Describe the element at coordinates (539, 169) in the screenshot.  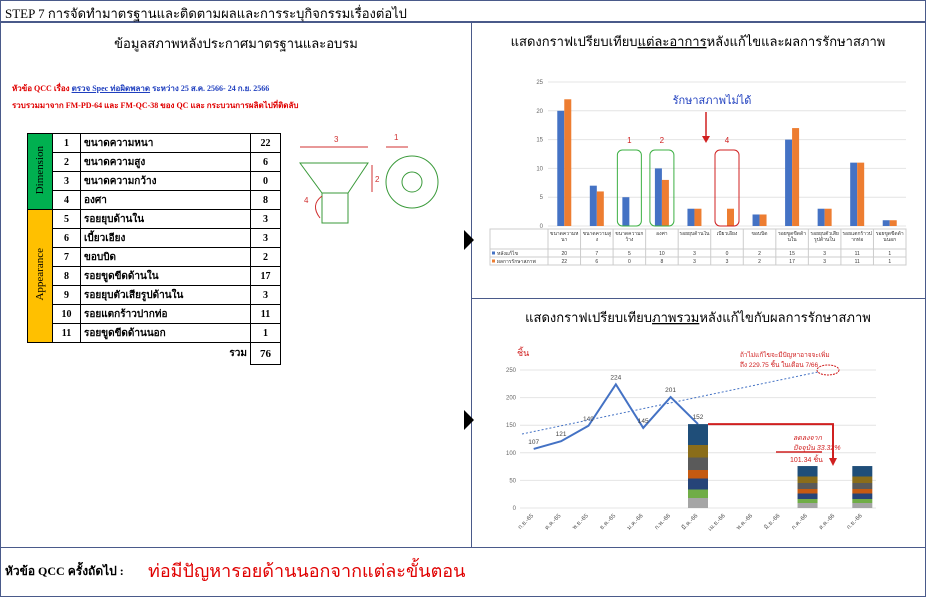
I see `y-tick-label: 10` at that location.